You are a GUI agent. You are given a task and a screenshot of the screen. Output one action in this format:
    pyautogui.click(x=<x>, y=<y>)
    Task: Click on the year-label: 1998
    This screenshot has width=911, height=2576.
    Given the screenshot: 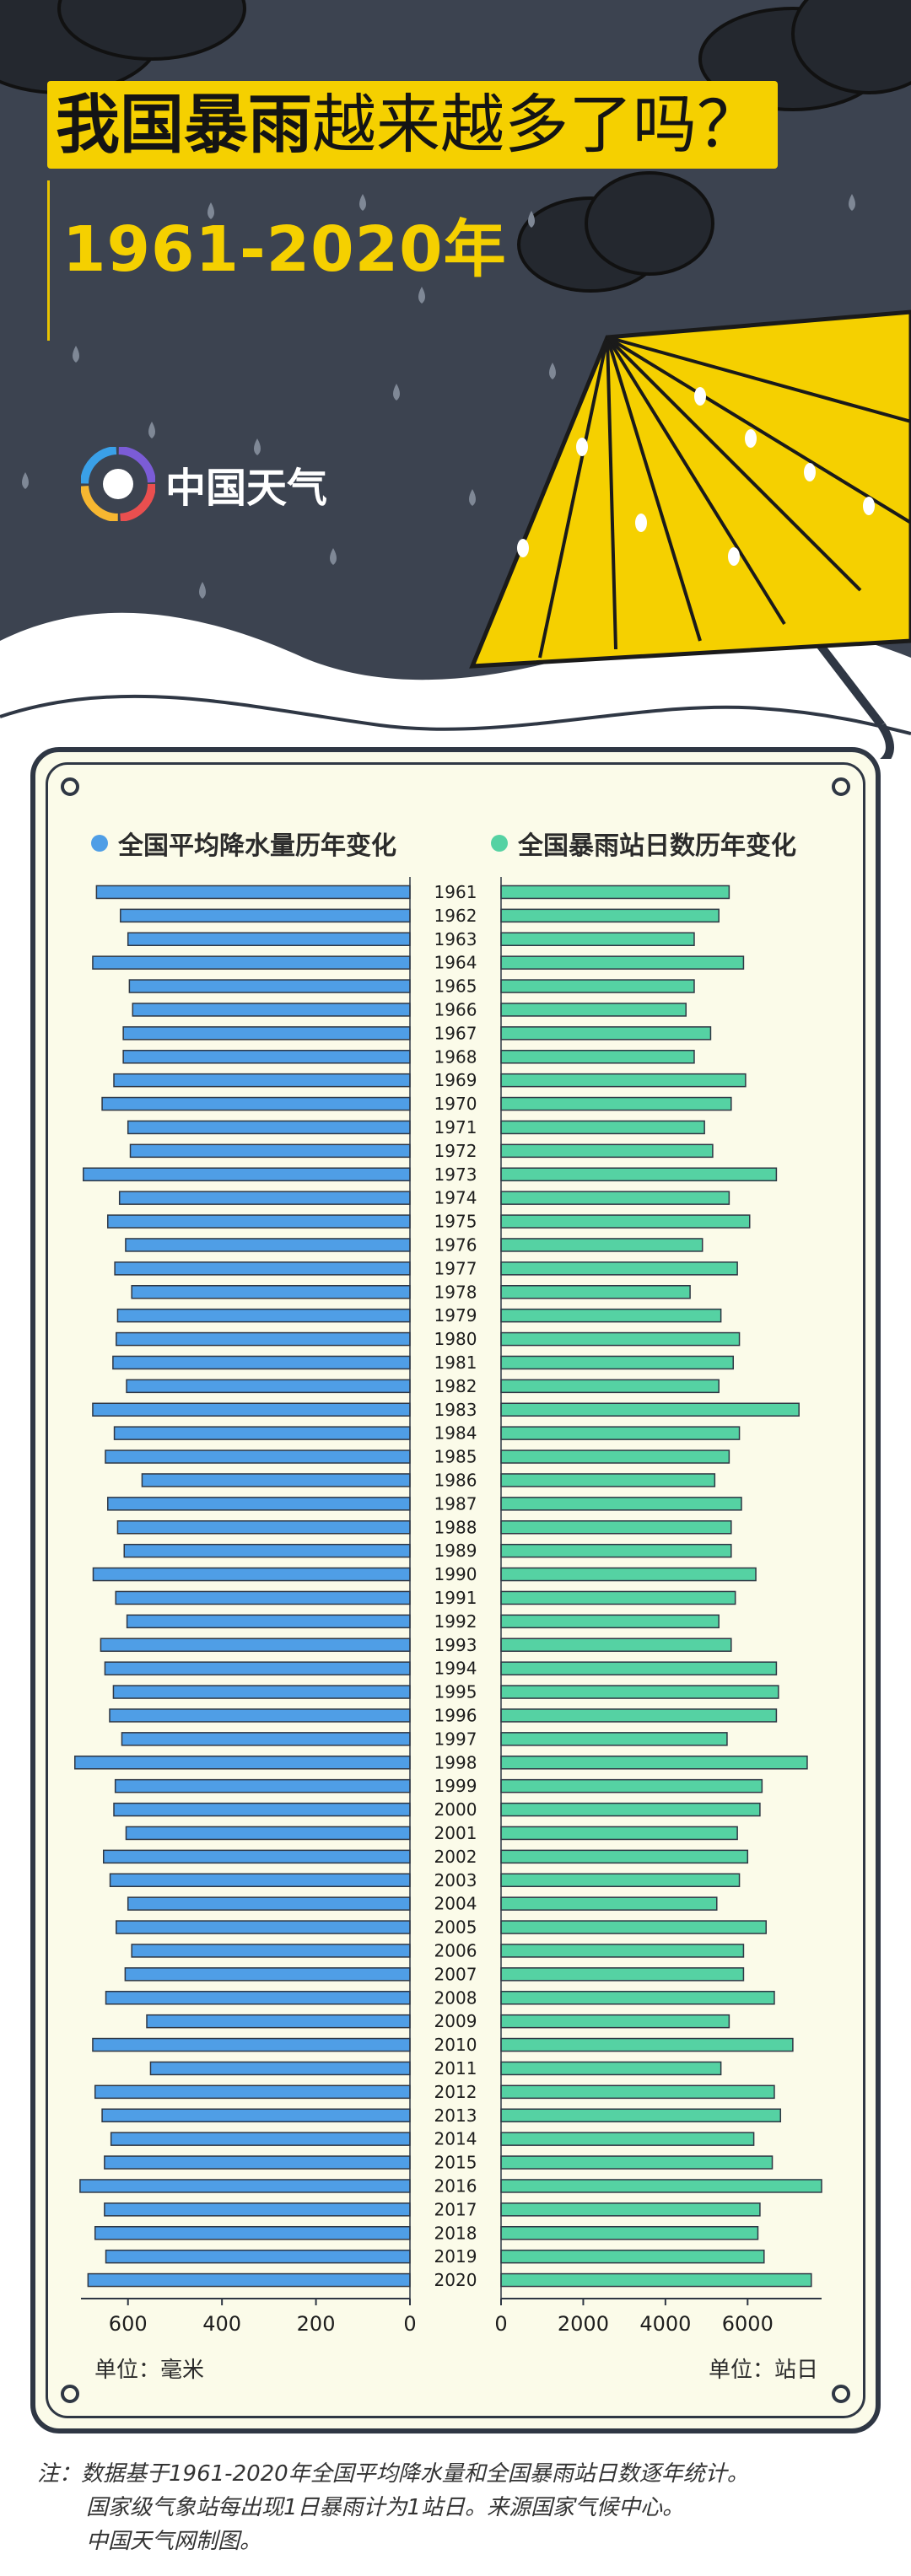 What is the action you would take?
    pyautogui.click(x=455, y=1762)
    